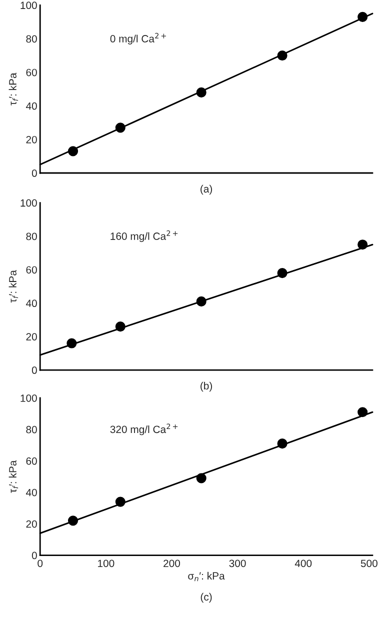  What do you see at coordinates (144, 236) in the screenshot?
I see `annotation: 160 mg/l Ca$^{2+}$` at bounding box center [144, 236].